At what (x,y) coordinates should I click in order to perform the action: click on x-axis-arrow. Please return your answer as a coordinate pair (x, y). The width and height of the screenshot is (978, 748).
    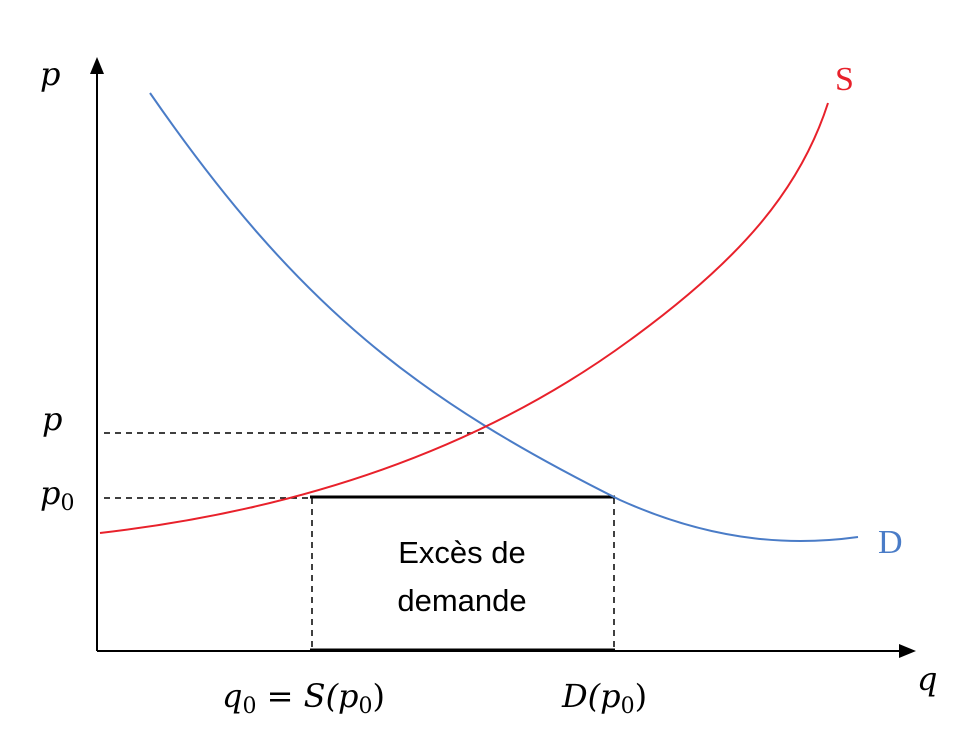
    Looking at the image, I should click on (907, 651).